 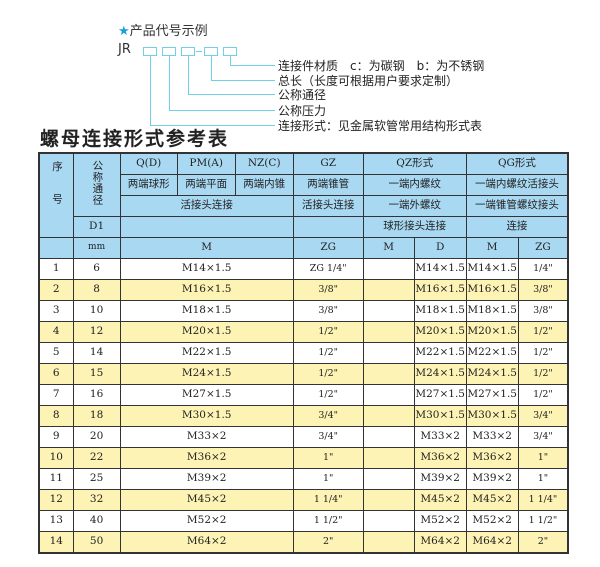 I want to click on cell-gz: 1", so click(x=328, y=479).